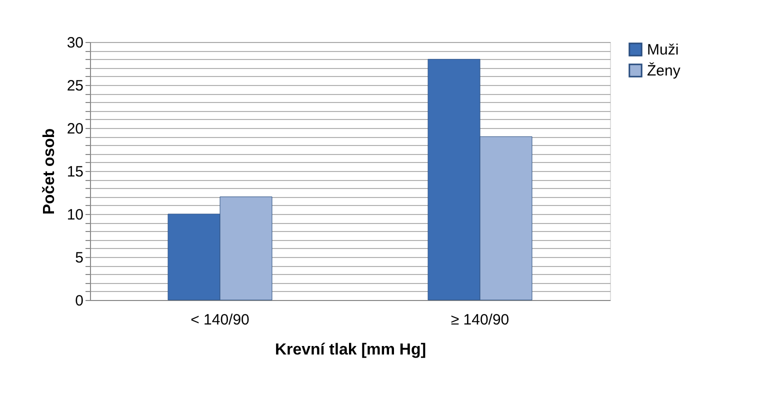 This screenshot has height=414, width=776. What do you see at coordinates (663, 50) in the screenshot?
I see `legend-label: Muži` at bounding box center [663, 50].